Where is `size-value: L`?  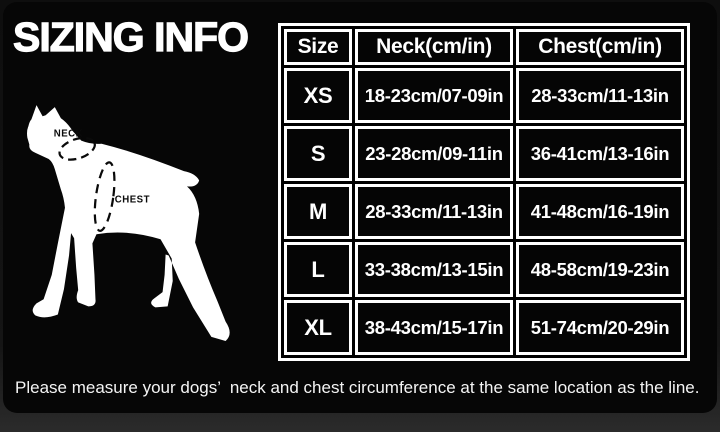
size-value: L is located at coordinates (318, 269).